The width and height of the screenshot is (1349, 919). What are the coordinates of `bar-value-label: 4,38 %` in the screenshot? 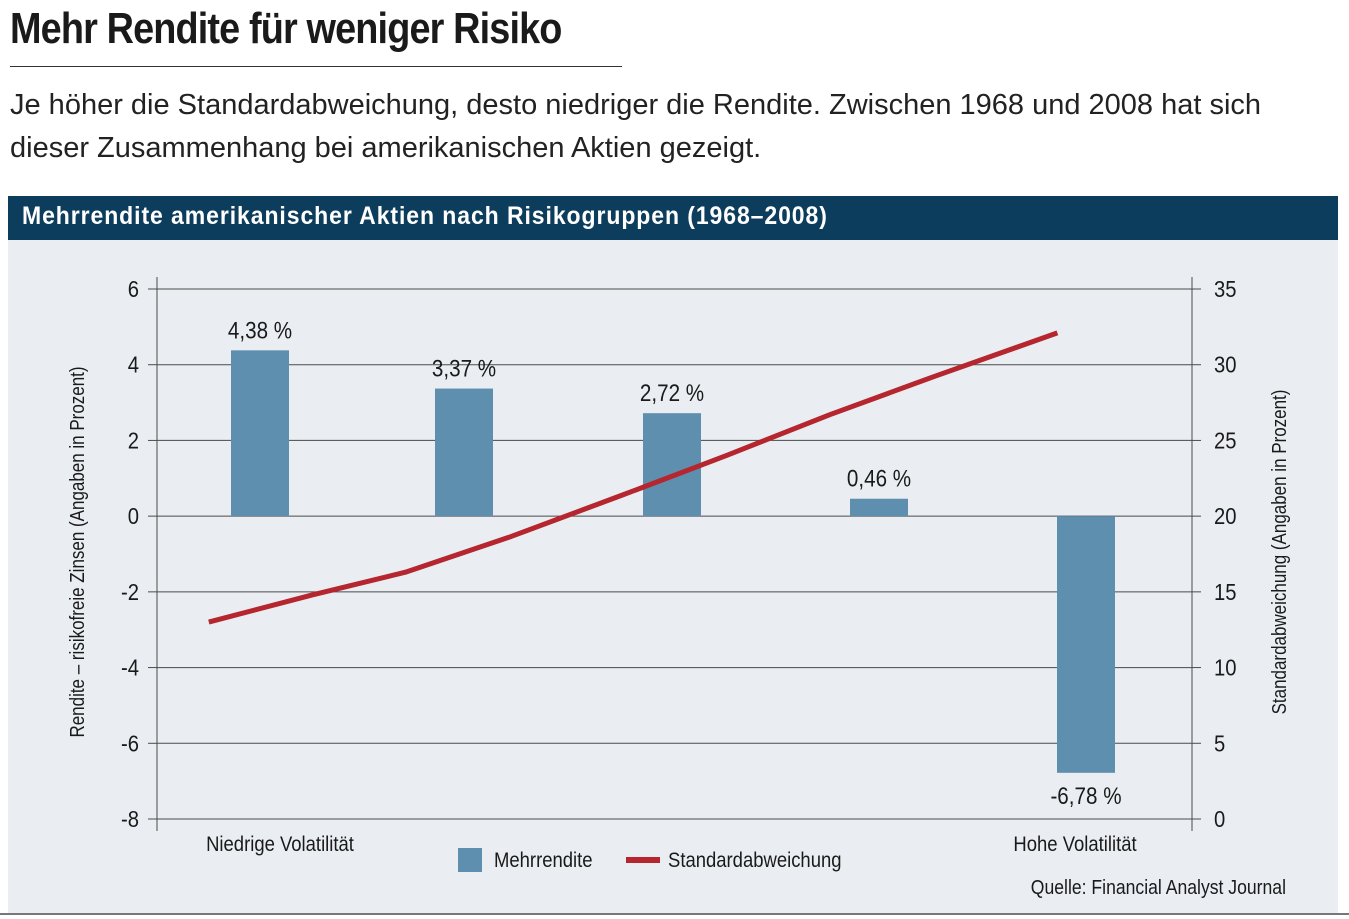 It's located at (260, 330).